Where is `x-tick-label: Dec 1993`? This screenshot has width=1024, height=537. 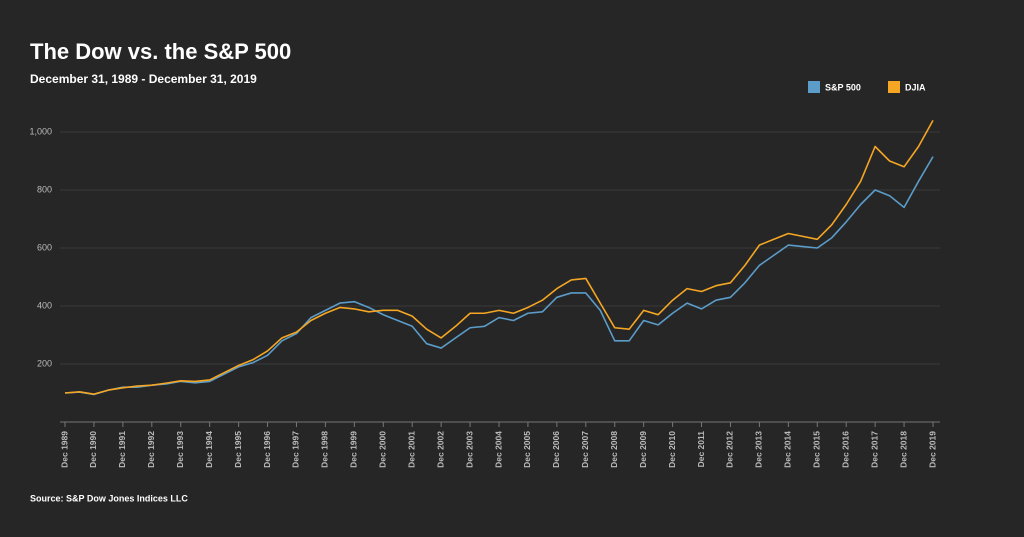
x-tick-label: Dec 1993 is located at coordinates (180, 449).